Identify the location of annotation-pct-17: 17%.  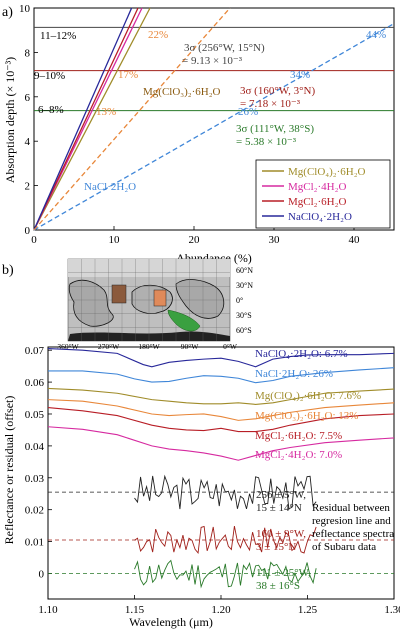
(128, 75).